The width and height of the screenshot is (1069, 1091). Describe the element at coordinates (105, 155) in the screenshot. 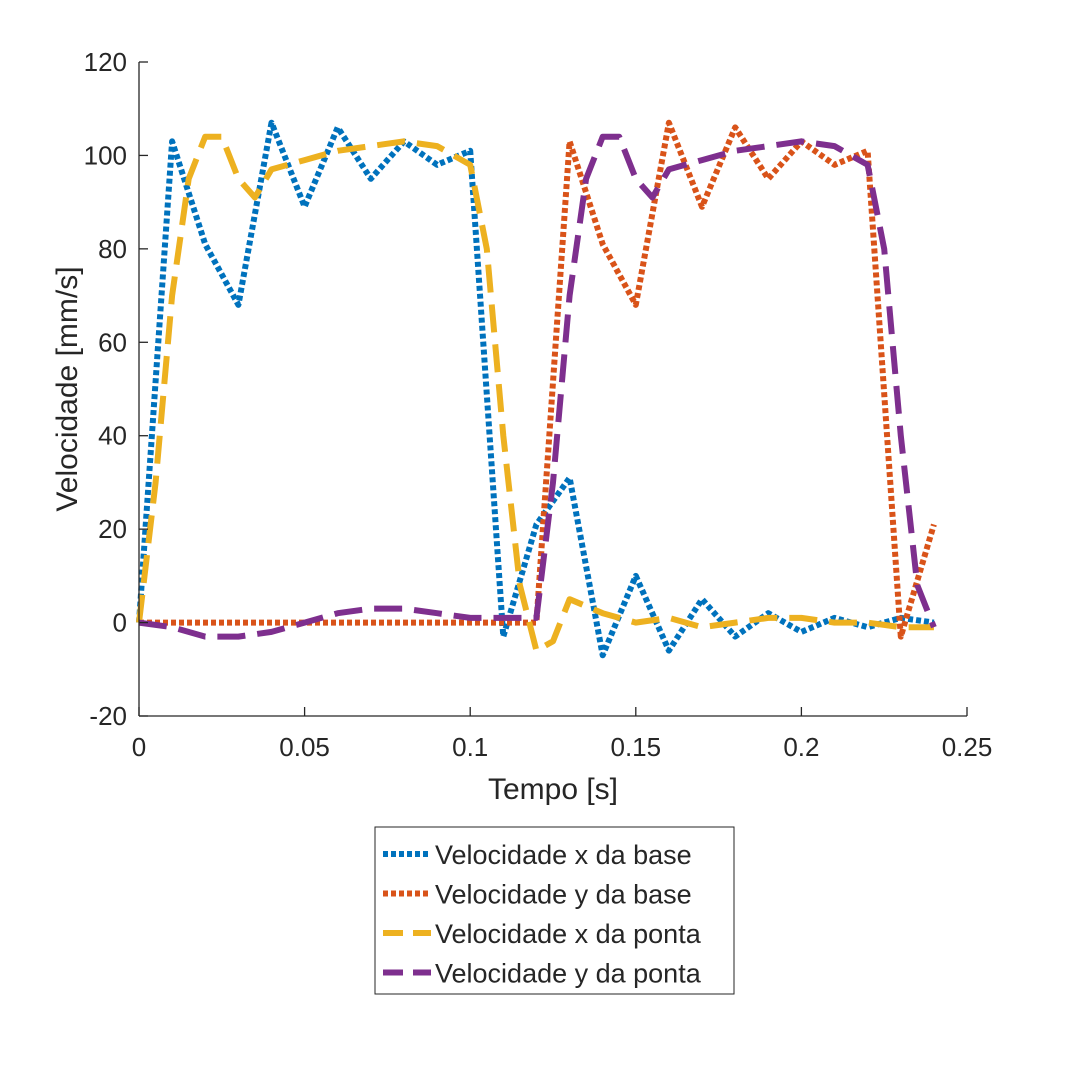

I see `y-tick-label: 100` at that location.